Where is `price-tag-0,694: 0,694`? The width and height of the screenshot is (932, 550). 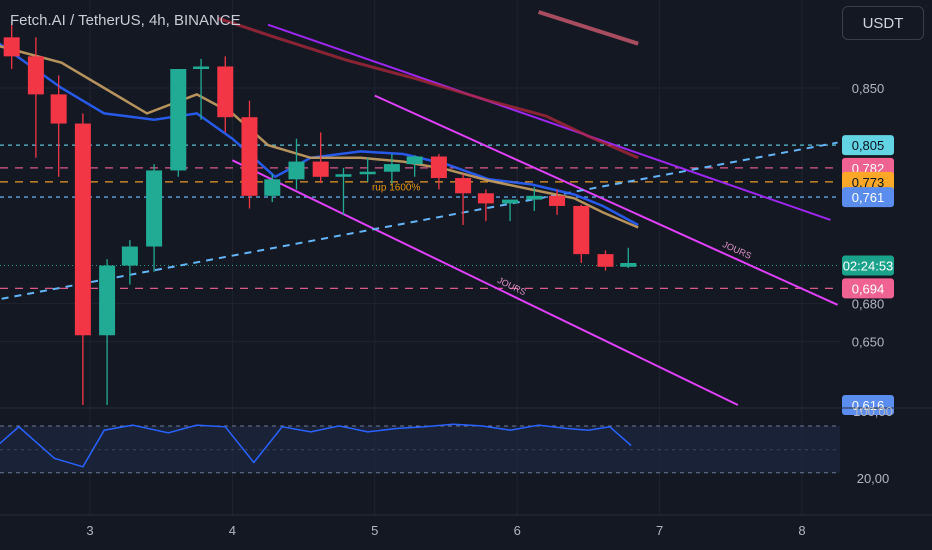
price-tag-0,694: 0,694 is located at coordinates (868, 288).